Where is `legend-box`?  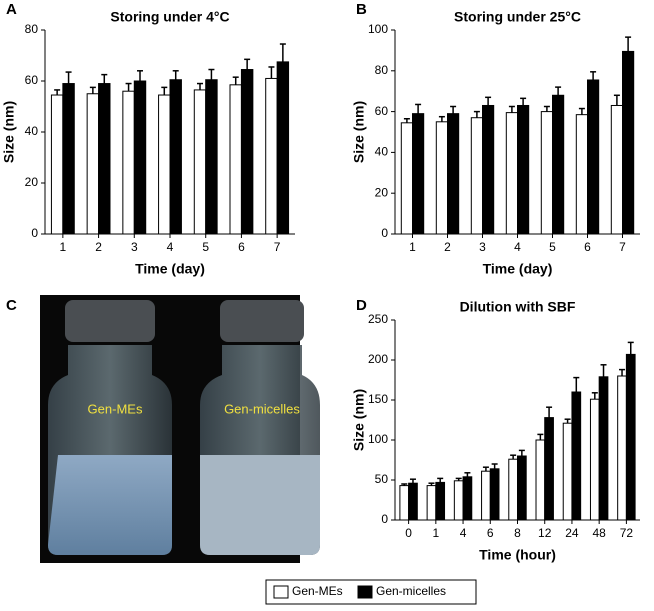
legend-box is located at coordinates (371, 592).